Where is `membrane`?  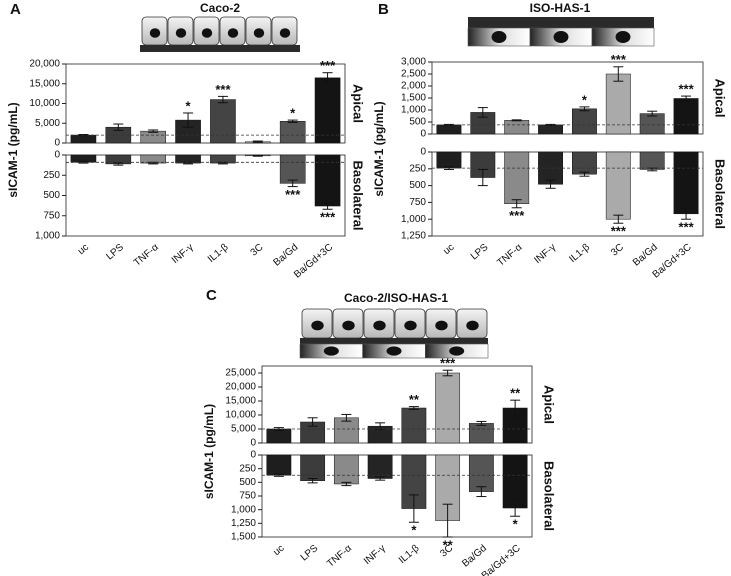
membrane is located at coordinates (394, 341).